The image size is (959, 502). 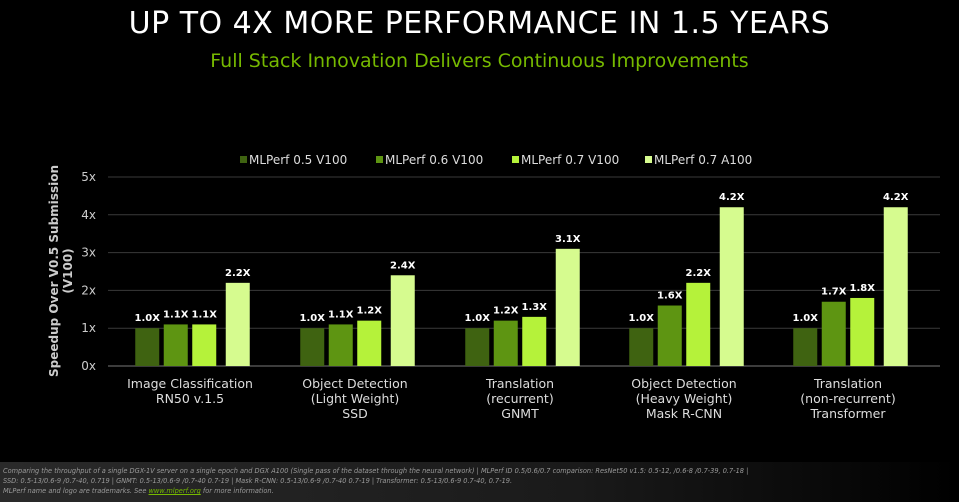 I want to click on y-axis-label: Speedup Over V0.5 Submission, so click(x=54, y=271).